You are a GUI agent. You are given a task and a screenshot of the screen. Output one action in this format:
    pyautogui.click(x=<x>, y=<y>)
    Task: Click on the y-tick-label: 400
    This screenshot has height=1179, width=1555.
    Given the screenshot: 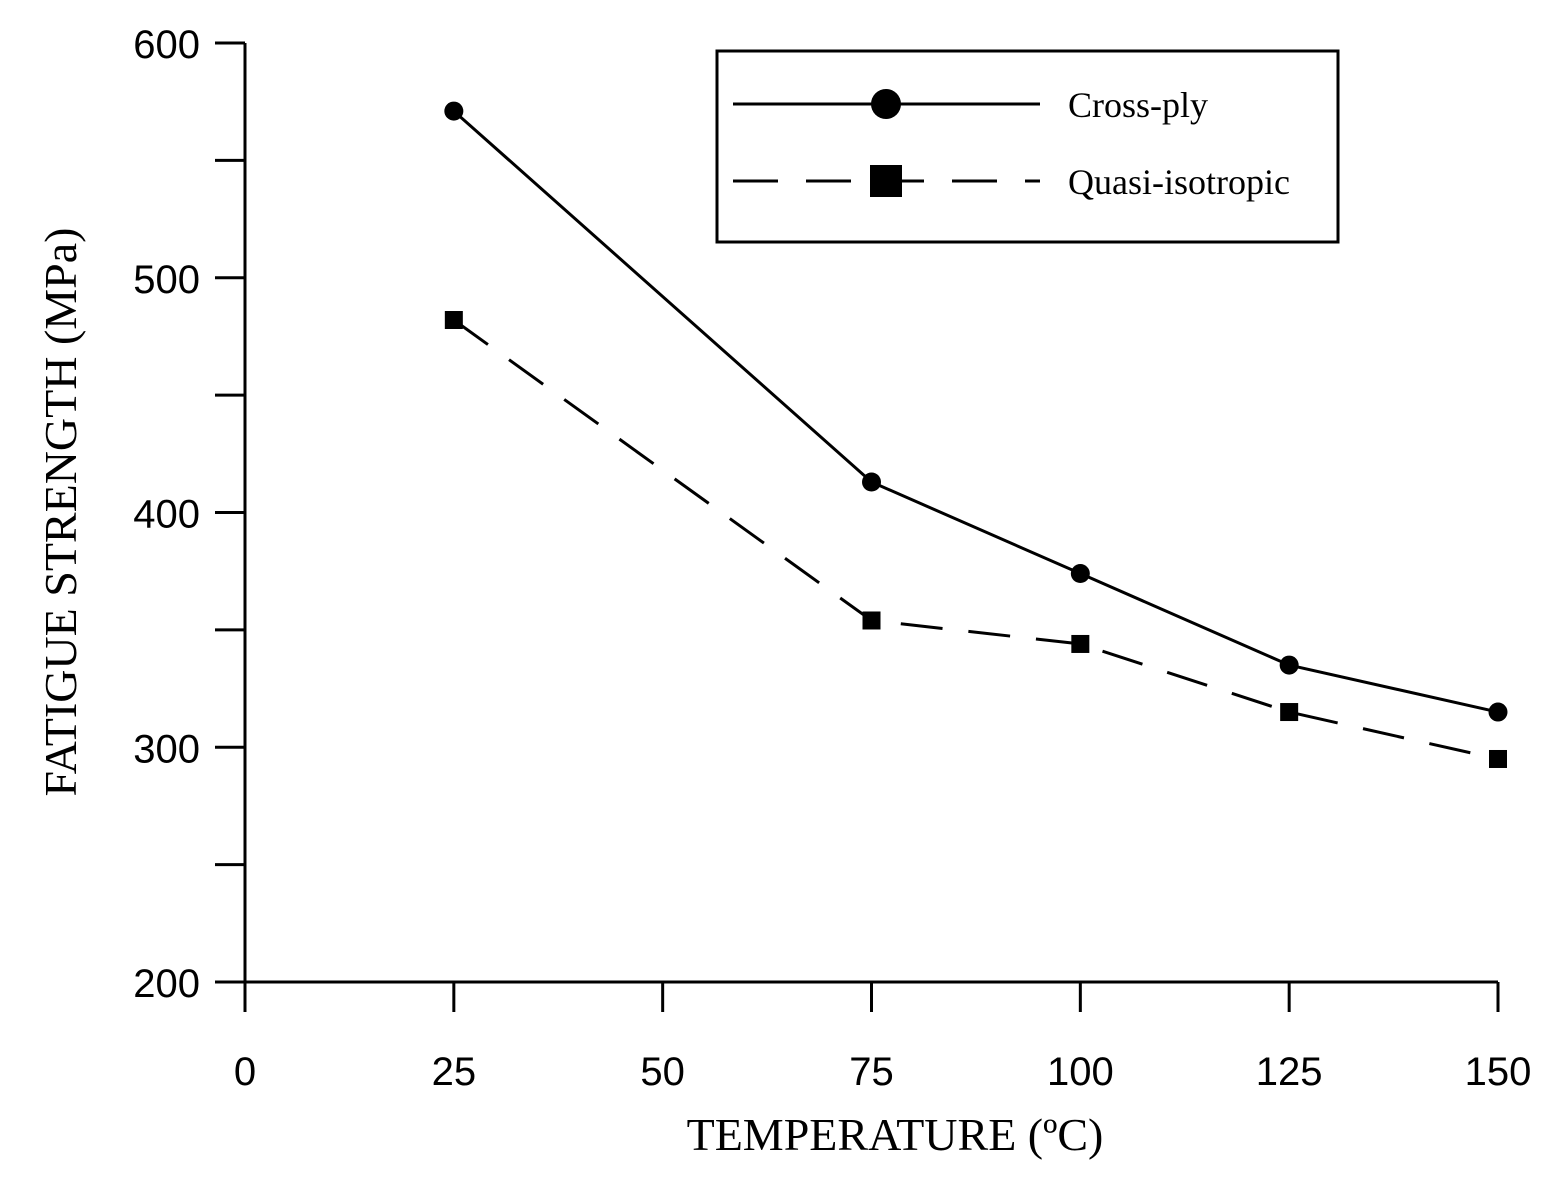 What is the action you would take?
    pyautogui.click(x=166, y=515)
    